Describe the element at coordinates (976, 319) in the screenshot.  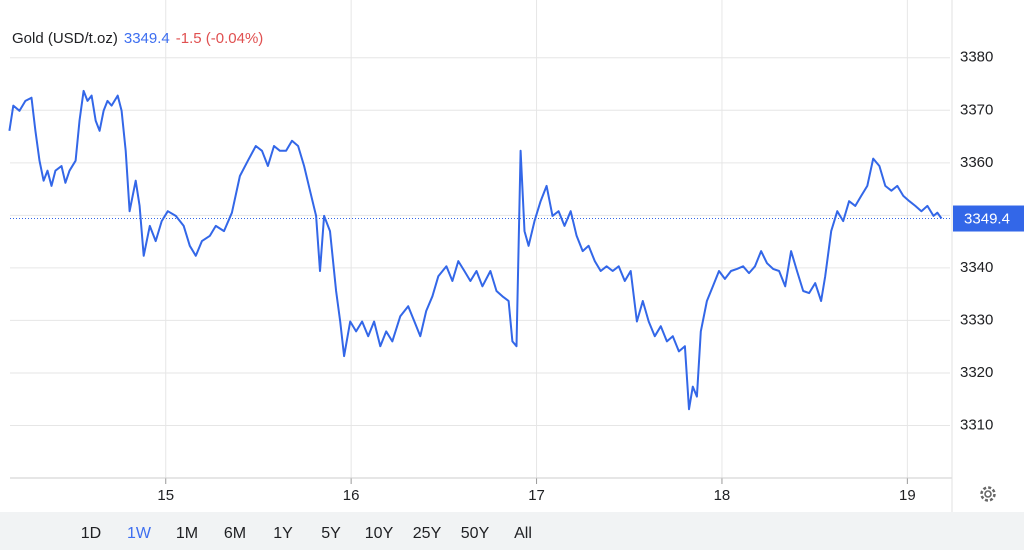
I see `y-tick-label: 3330` at that location.